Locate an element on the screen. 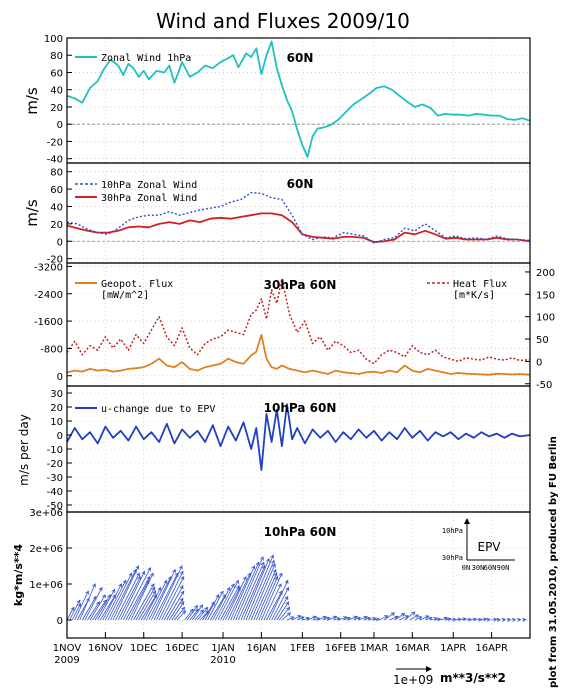 This screenshot has height=695, width=566. panel-4-ylabel: m/s per day is located at coordinates (24, 450).